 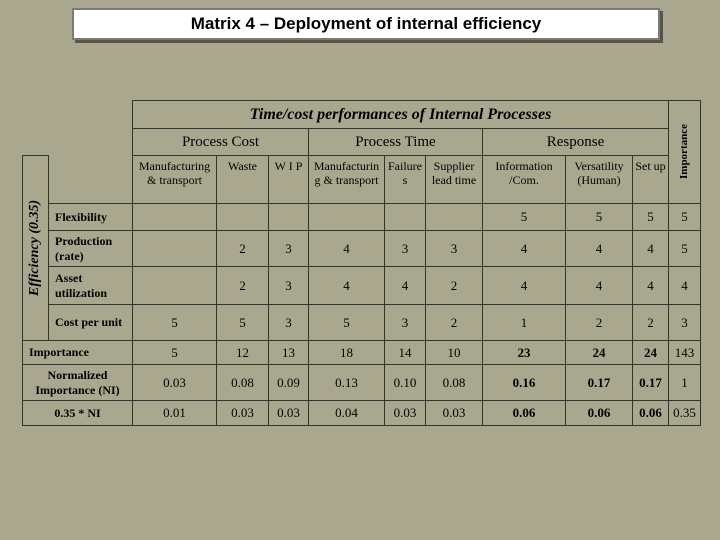 I want to click on column-header: Failures, so click(x=405, y=179).